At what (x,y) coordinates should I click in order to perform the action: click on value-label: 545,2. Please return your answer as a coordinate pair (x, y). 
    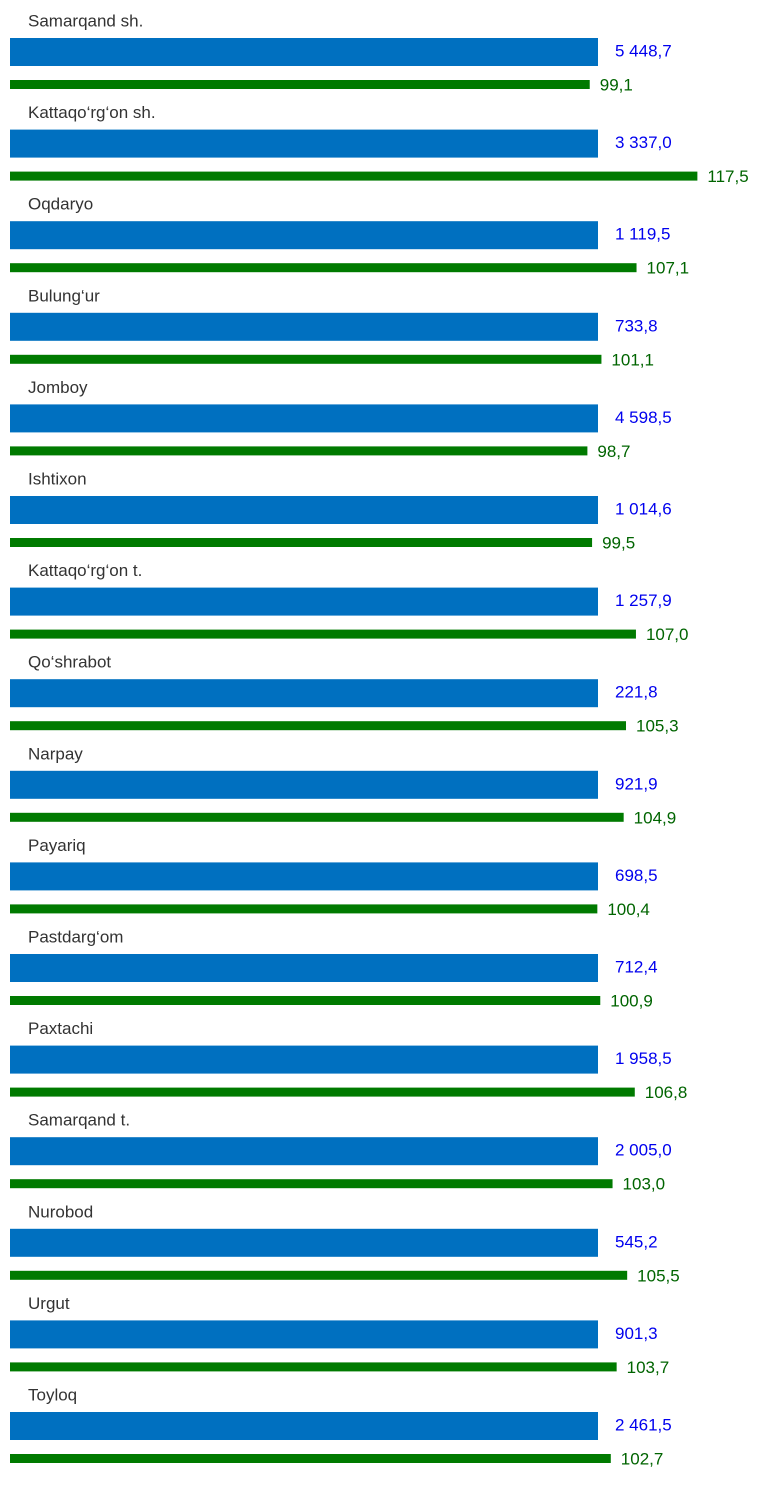
    Looking at the image, I should click on (636, 1241).